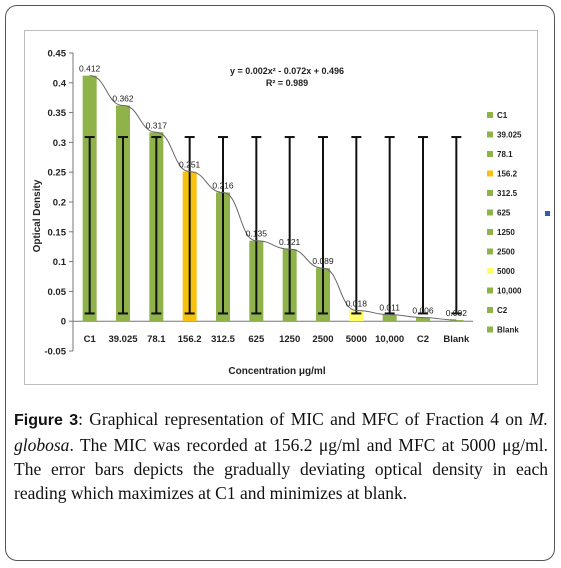 Image resolution: width=561 pixels, height=568 pixels. Describe the element at coordinates (506, 232) in the screenshot. I see `legend-label: 1250` at that location.